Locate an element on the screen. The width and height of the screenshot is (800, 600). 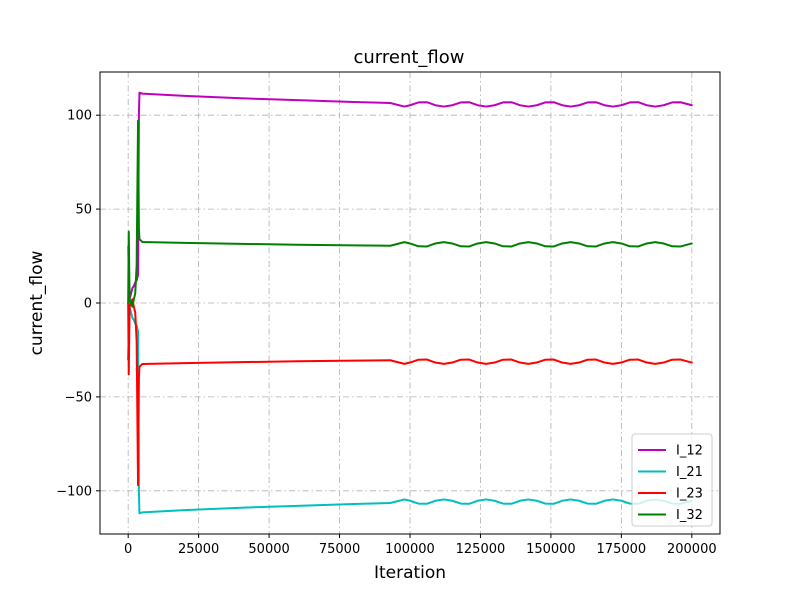
y-tick-label: 50 is located at coordinates (83, 210).